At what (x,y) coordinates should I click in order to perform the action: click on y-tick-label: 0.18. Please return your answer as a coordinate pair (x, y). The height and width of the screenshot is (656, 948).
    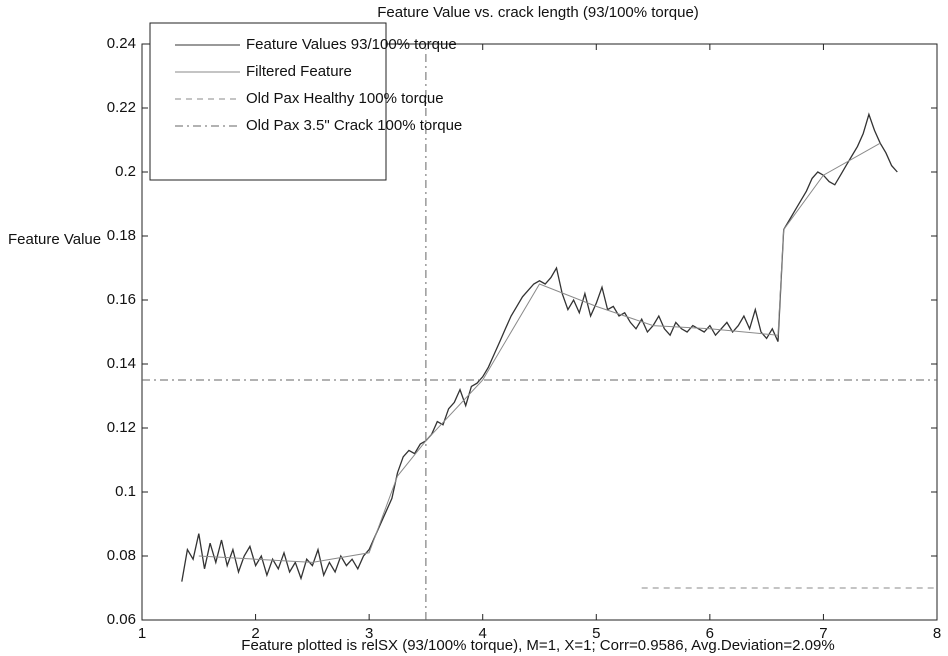
    Looking at the image, I should click on (121, 235).